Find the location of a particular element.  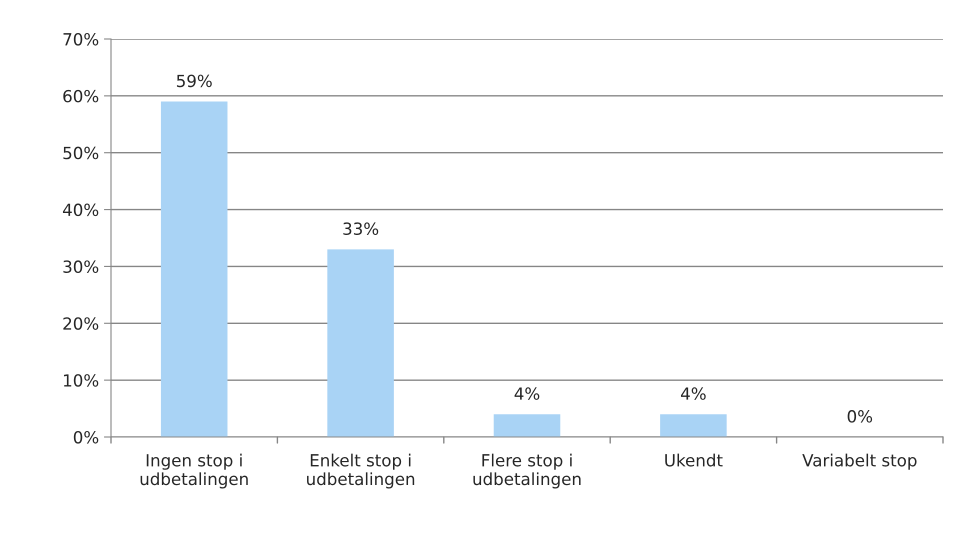

y-tick-label: 0% is located at coordinates (86, 437).